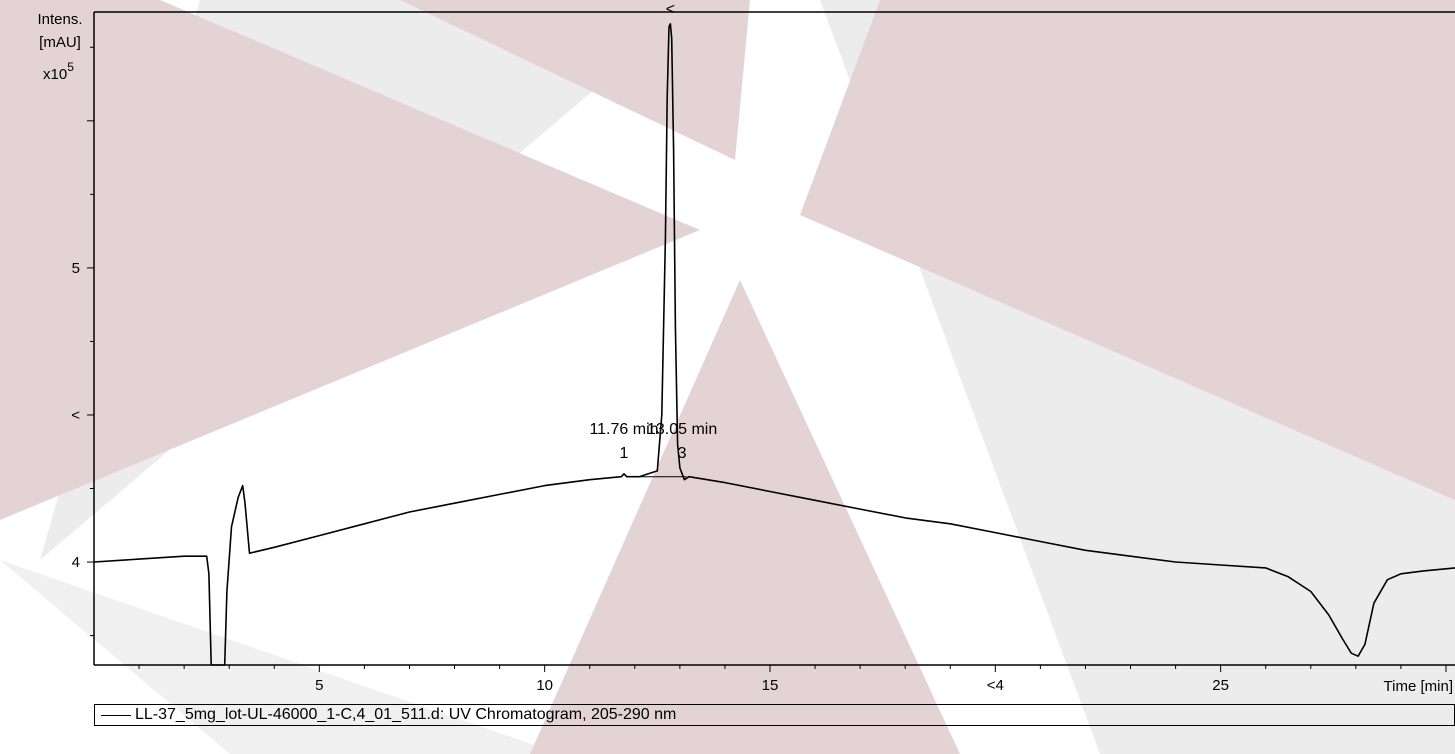 This screenshot has width=1455, height=754. Describe the element at coordinates (116, 715) in the screenshot. I see `legend-line-swatch` at that location.